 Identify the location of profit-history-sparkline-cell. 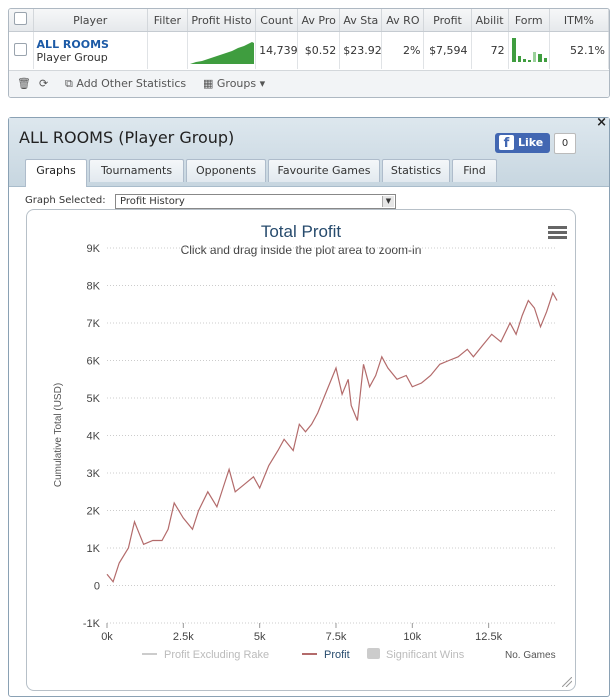
(222, 50).